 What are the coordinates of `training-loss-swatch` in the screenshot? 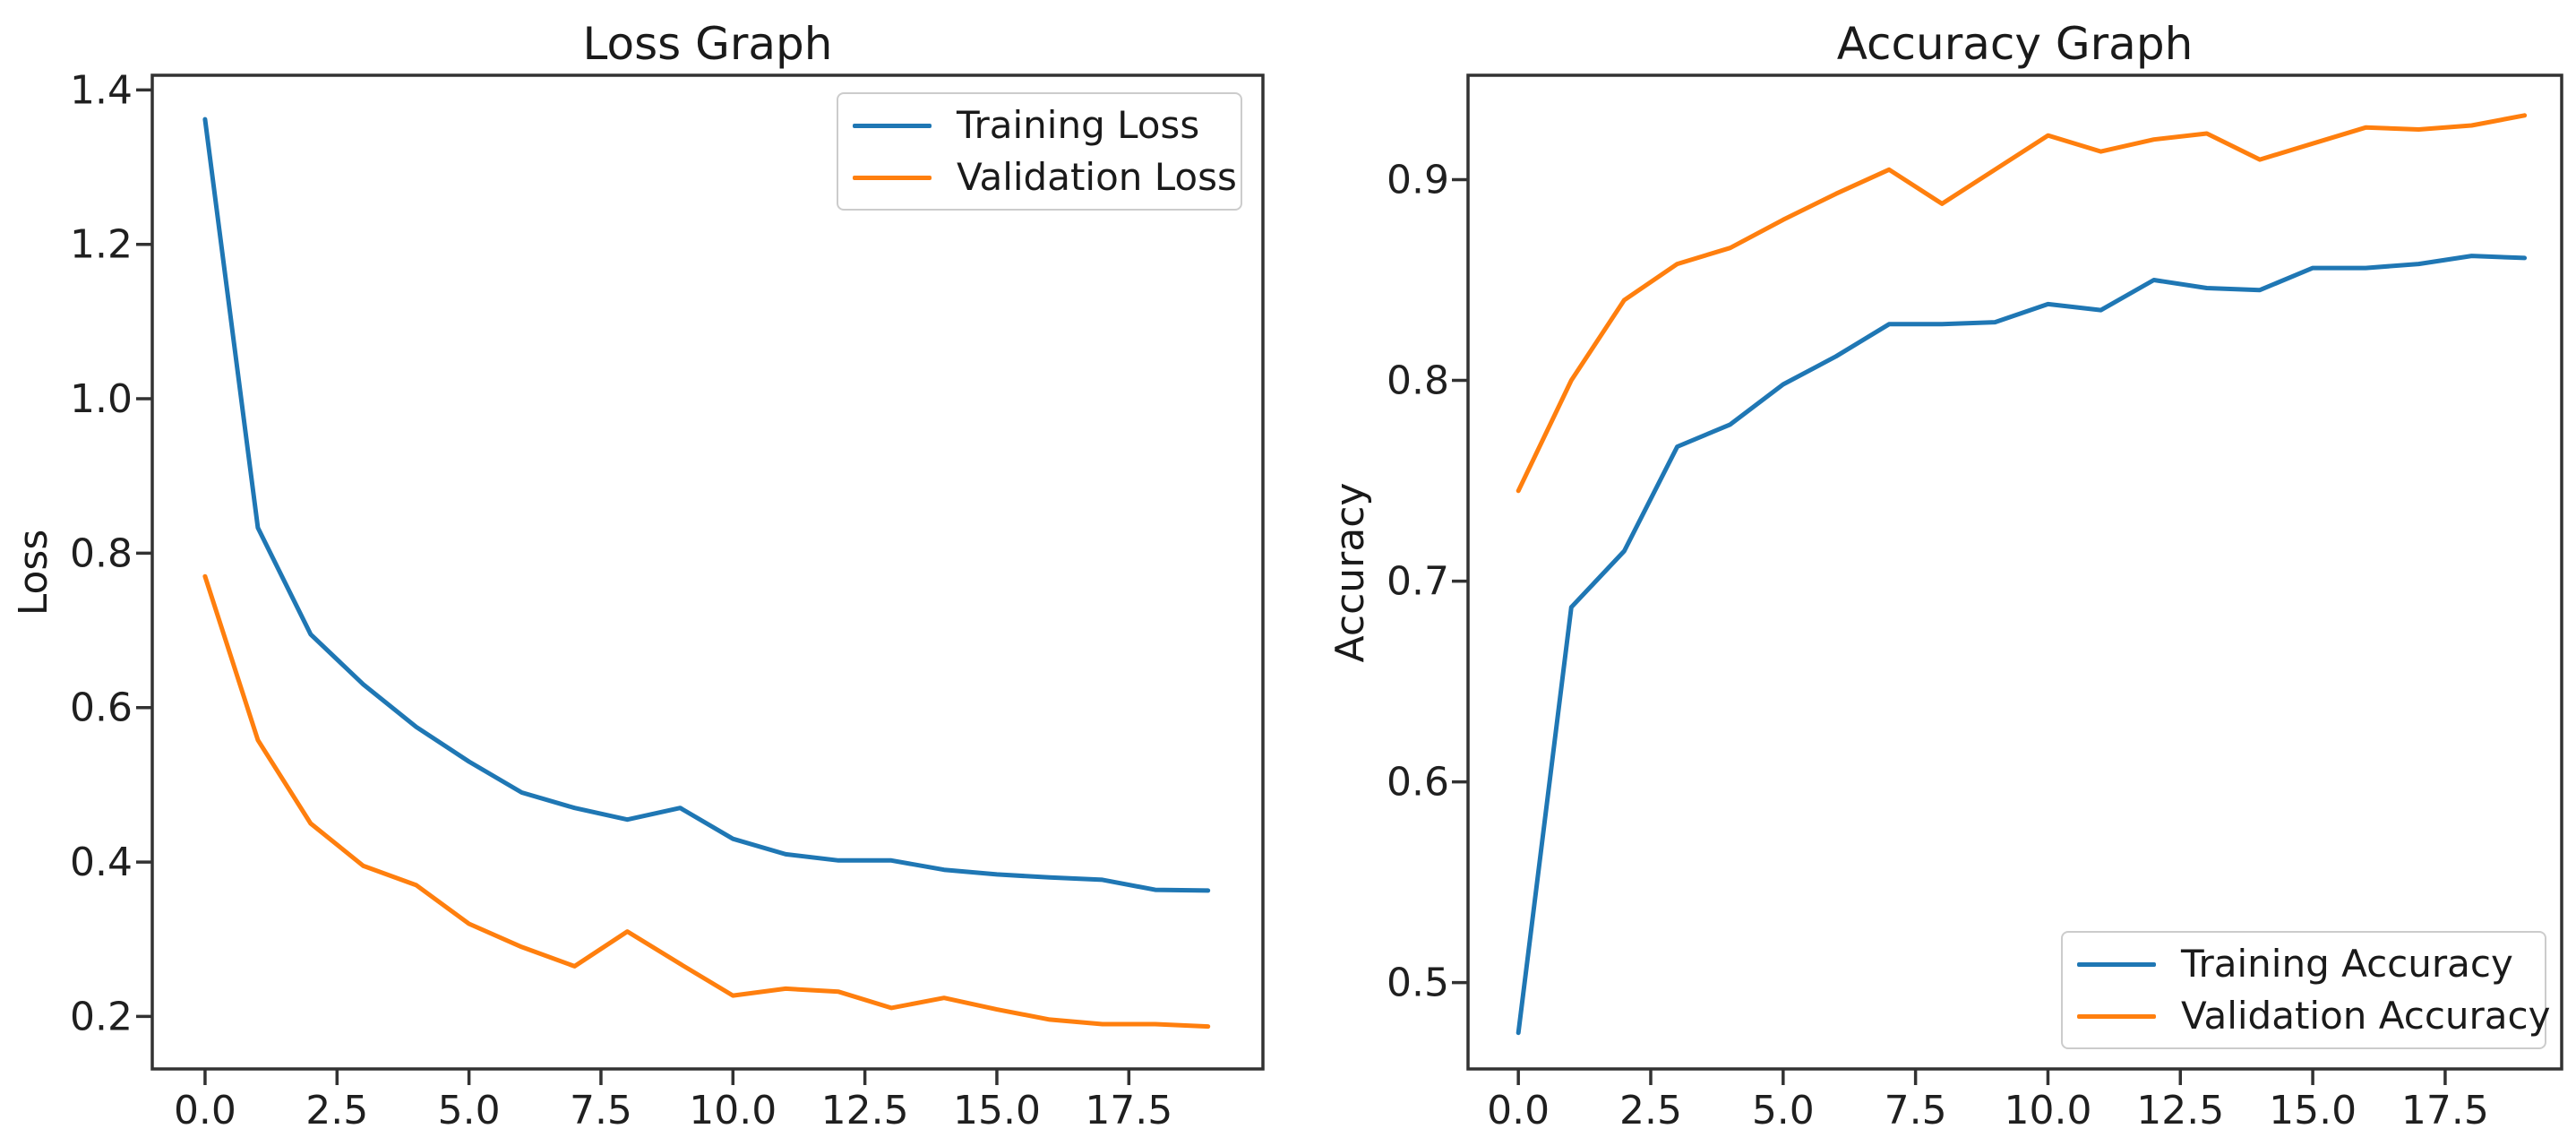 It's located at (892, 125).